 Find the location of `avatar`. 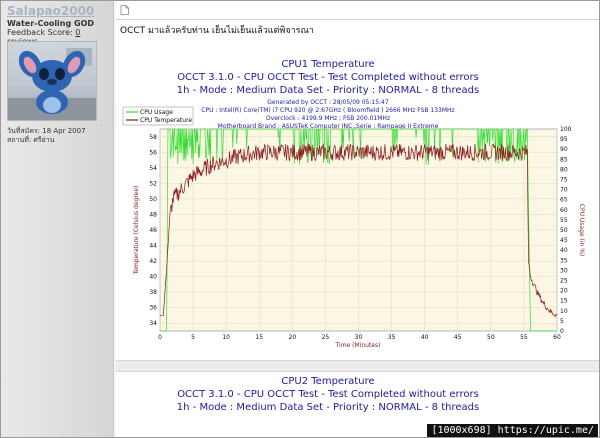

avatar is located at coordinates (52, 81).